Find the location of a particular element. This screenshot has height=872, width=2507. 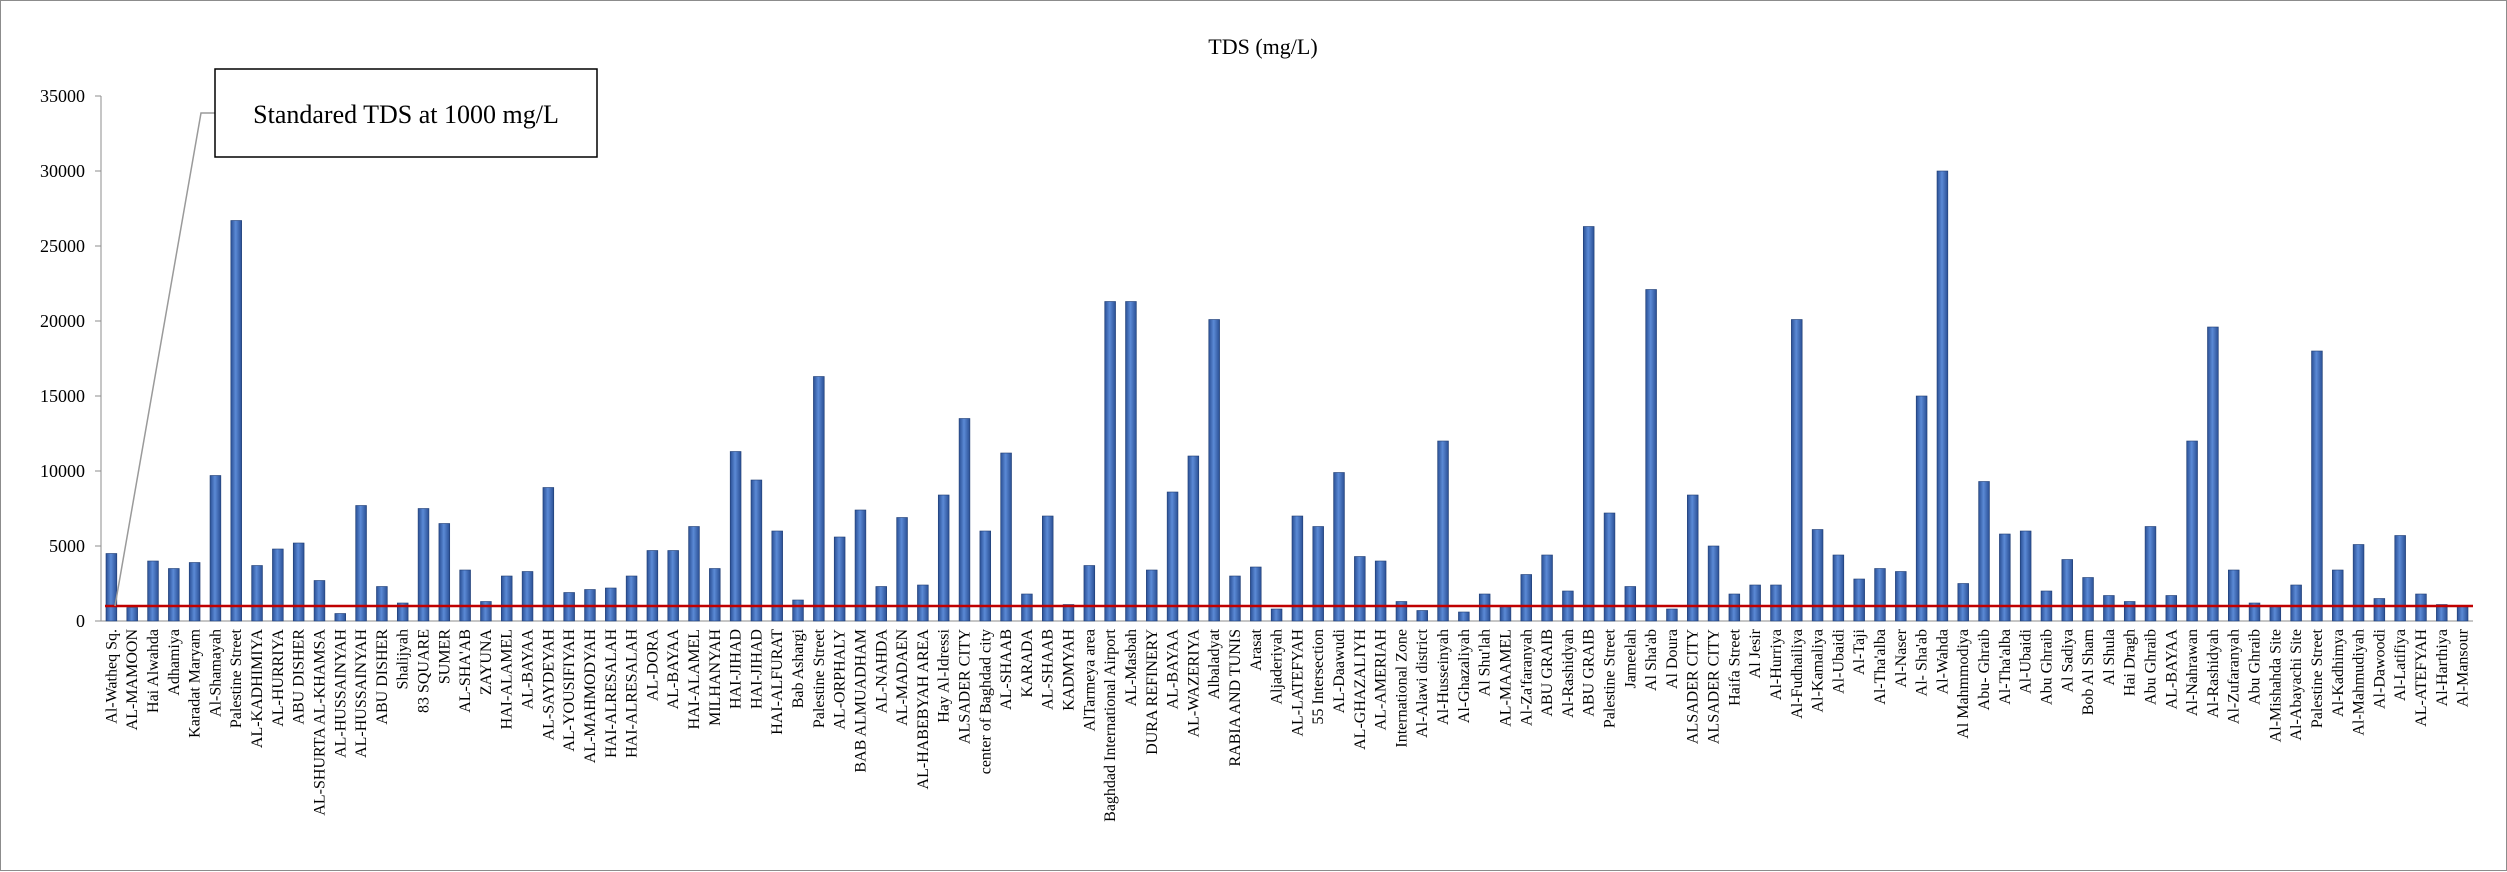

chart-title: TDS (mg/L) is located at coordinates (1262, 46).